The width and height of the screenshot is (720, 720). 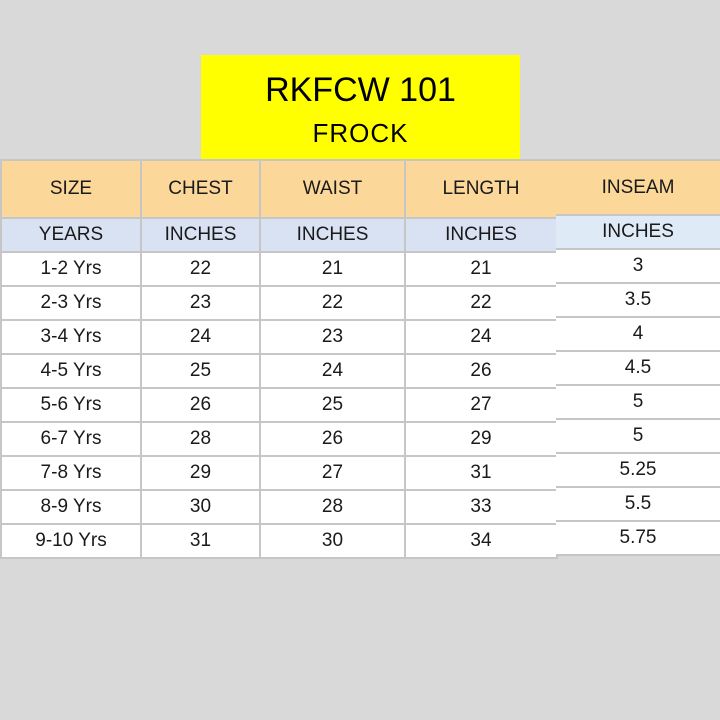 I want to click on product-type: FROCK, so click(x=360, y=133).